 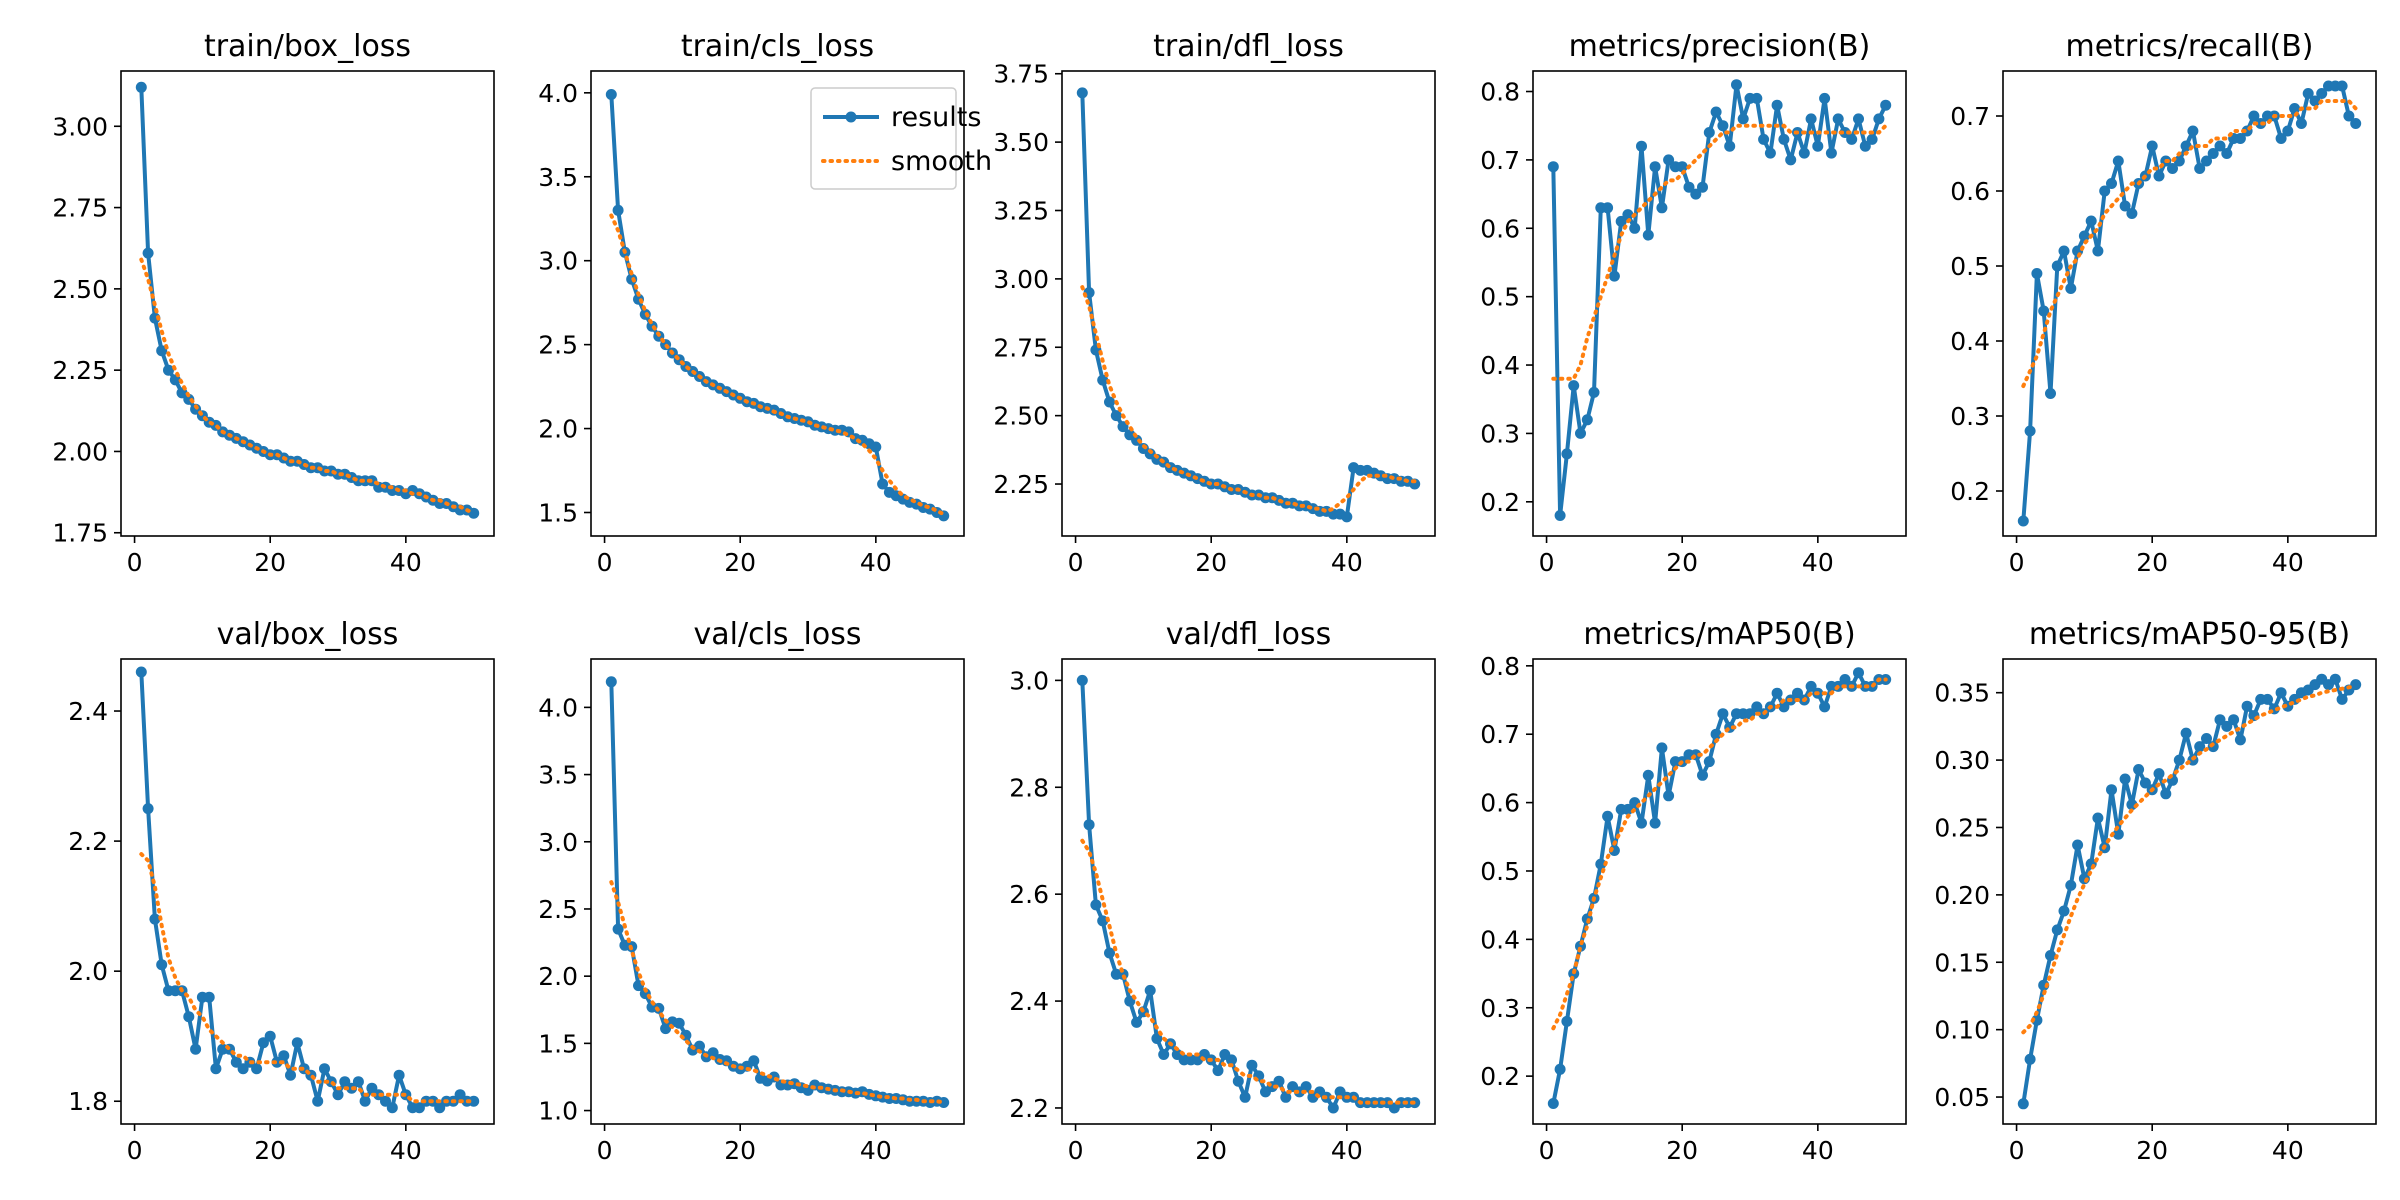 What do you see at coordinates (1962, 895) in the screenshot?
I see `y-tick-label: 0.20` at bounding box center [1962, 895].